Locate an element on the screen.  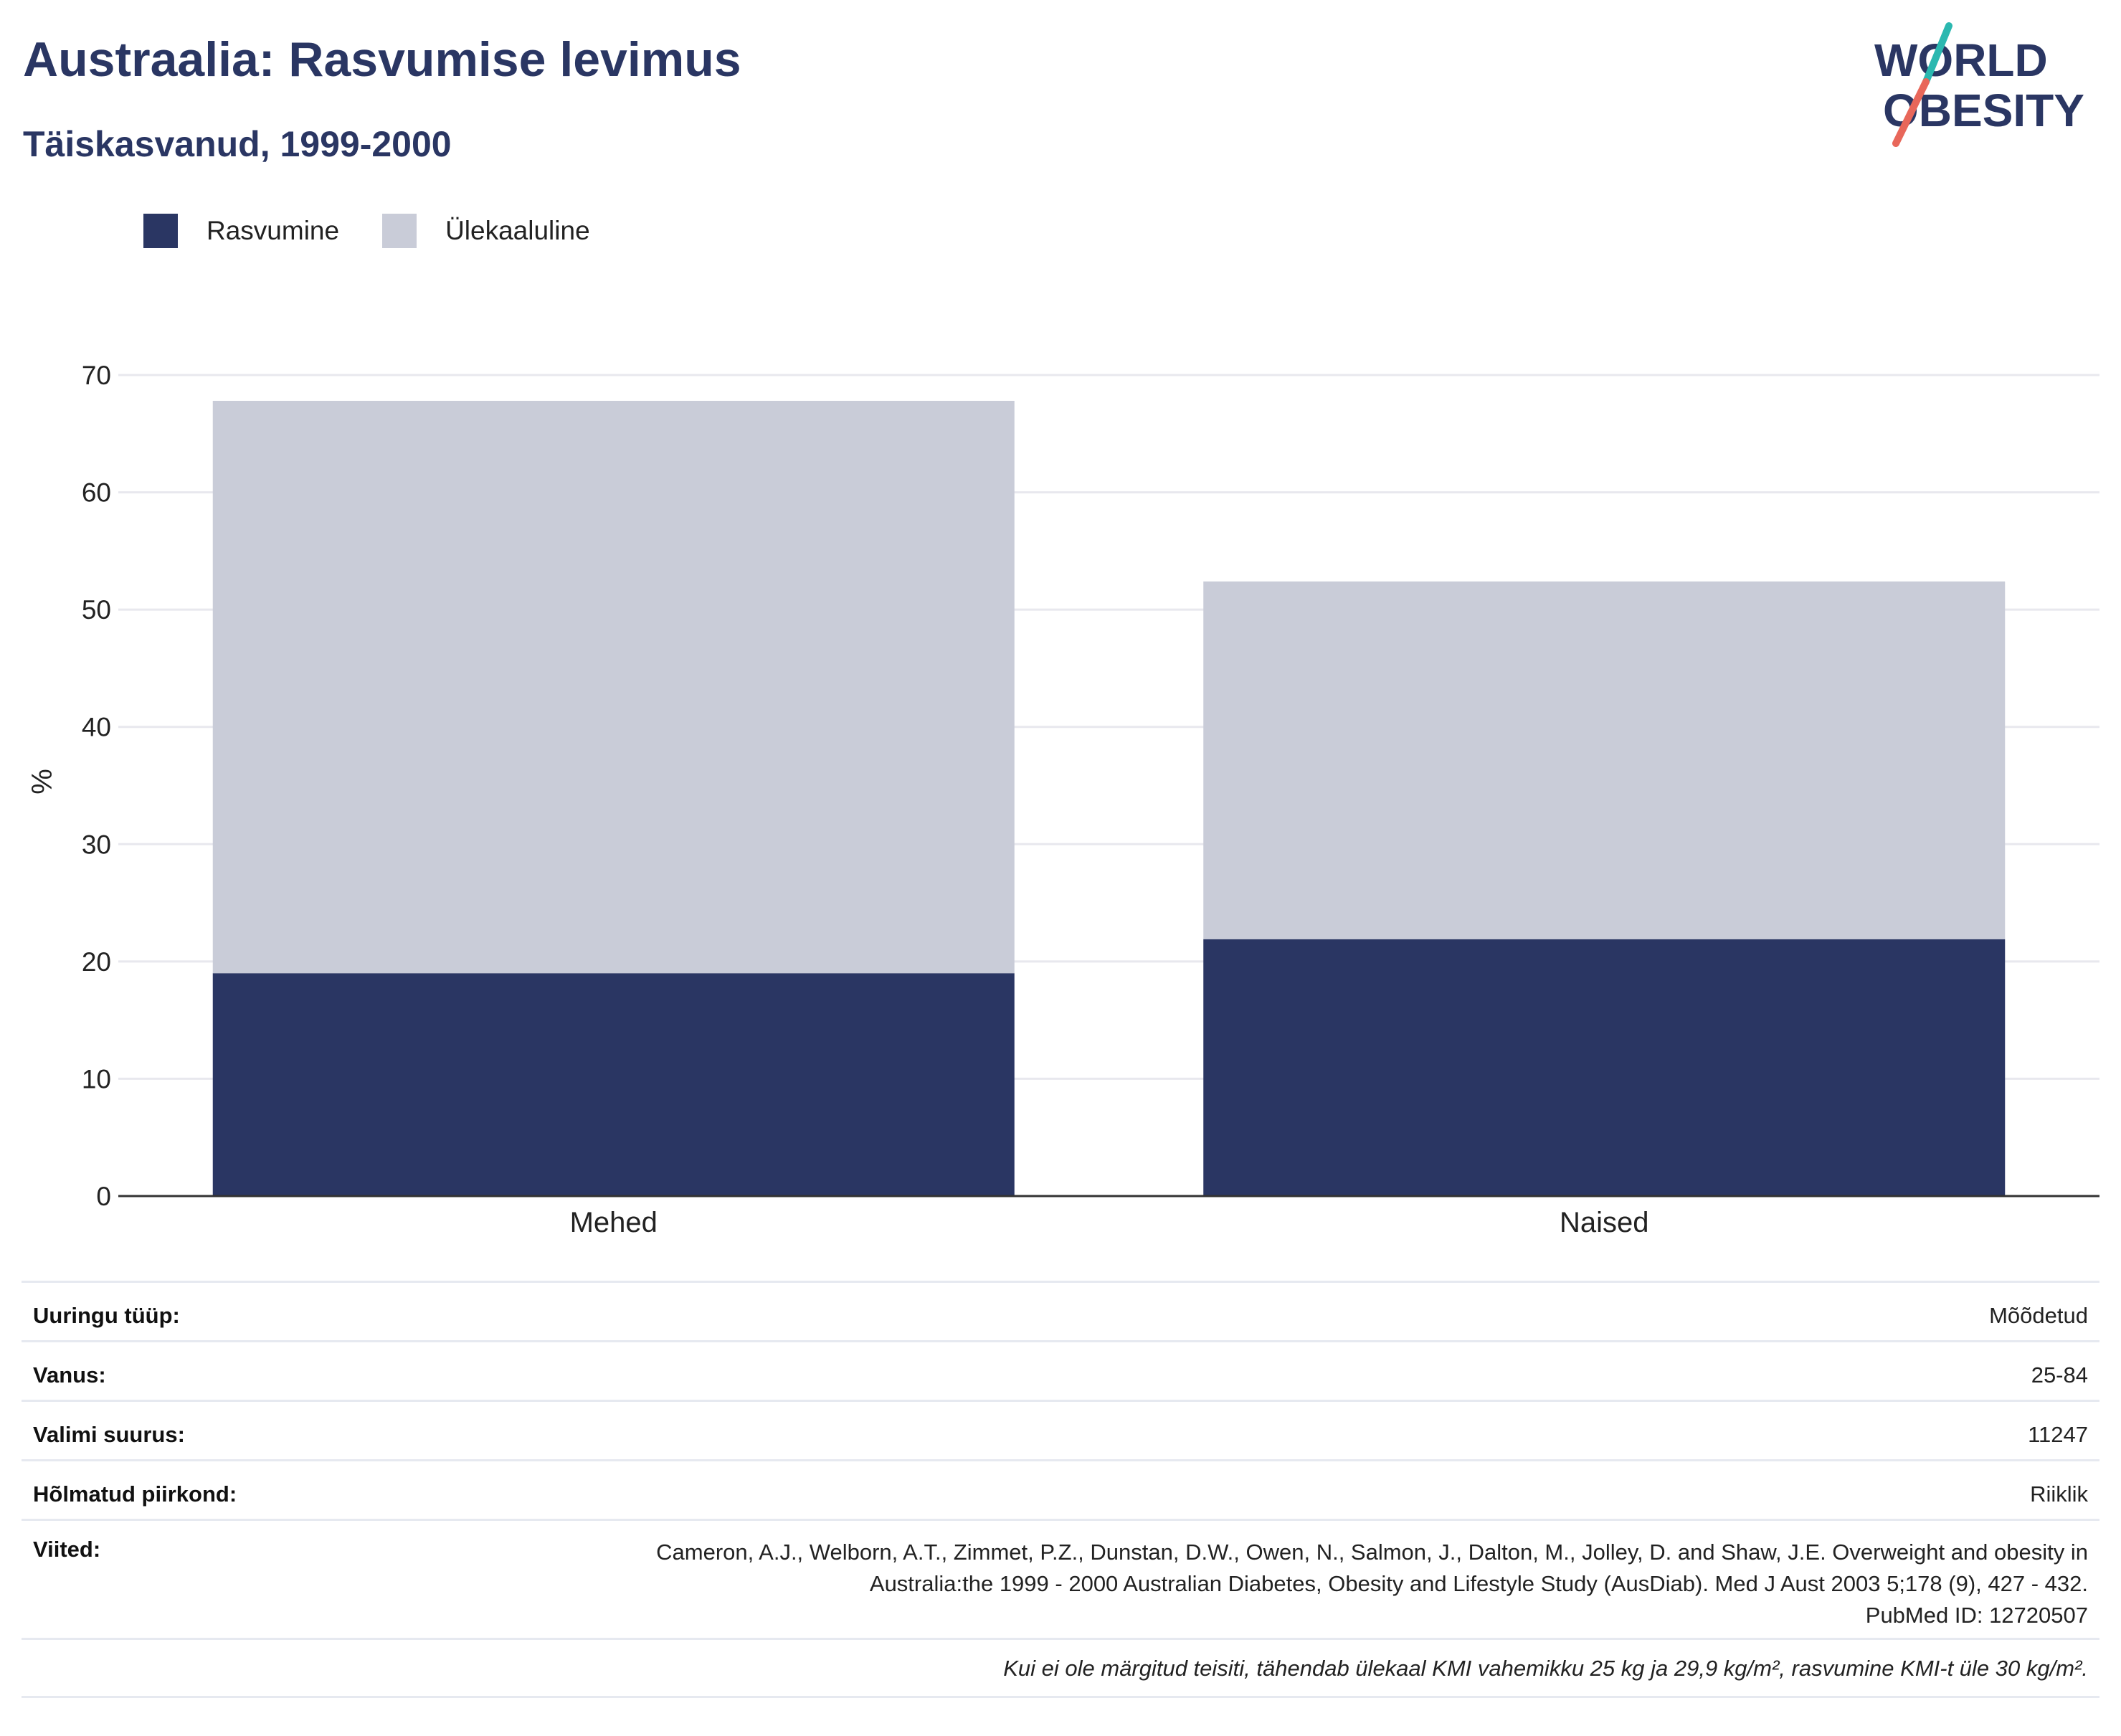
bar-overweight-naised is located at coordinates (1604, 760).